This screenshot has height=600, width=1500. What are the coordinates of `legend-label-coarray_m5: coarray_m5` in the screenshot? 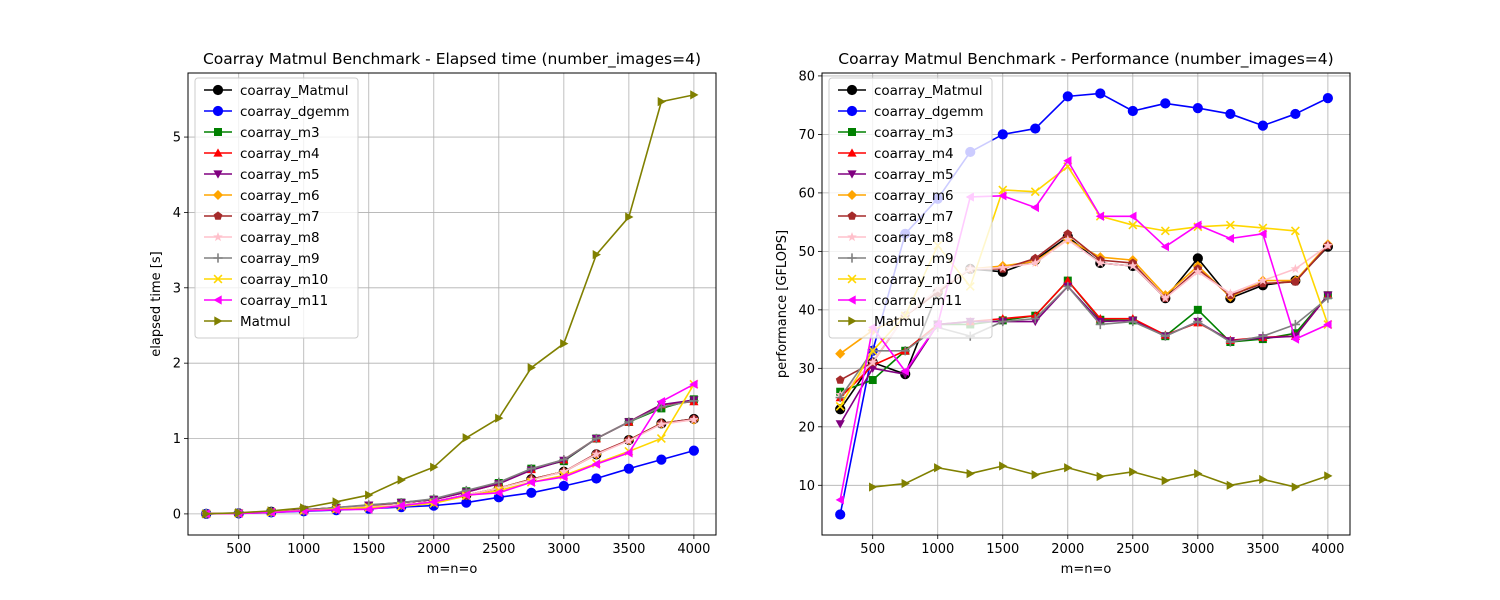 It's located at (280, 175).